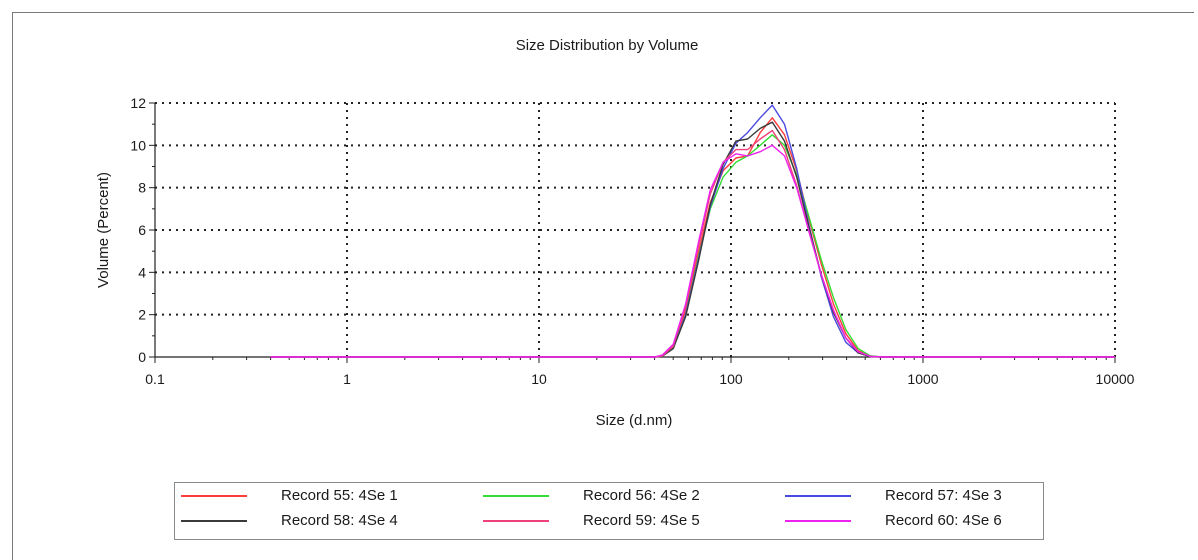 The width and height of the screenshot is (1198, 560). What do you see at coordinates (539, 379) in the screenshot?
I see `x-tick-label: 10` at bounding box center [539, 379].